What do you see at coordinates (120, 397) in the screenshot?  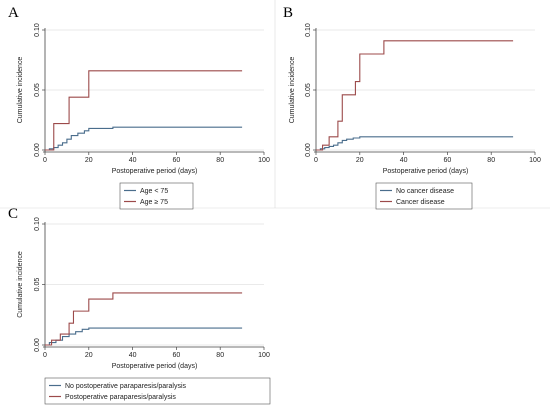 I see `legend-entry: Postoperative paraparesis/paralysis` at bounding box center [120, 397].